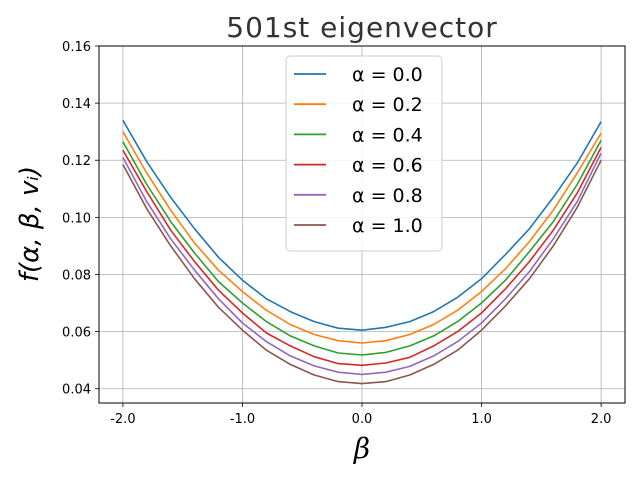  I want to click on x-tick-label: -1.0, so click(242, 419).